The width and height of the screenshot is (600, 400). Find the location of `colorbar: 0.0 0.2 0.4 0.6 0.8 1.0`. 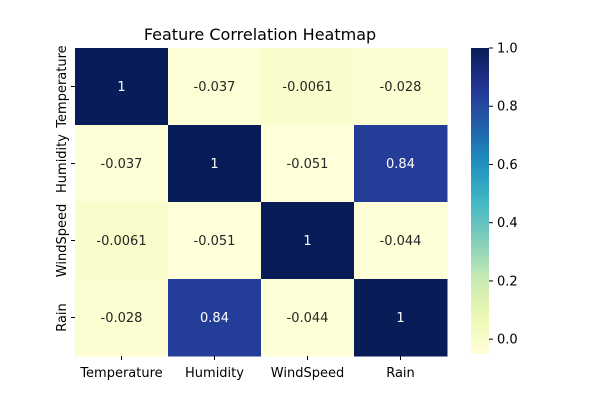

colorbar: 0.0 0.2 0.4 0.6 0.8 1.0 is located at coordinates (494, 198).